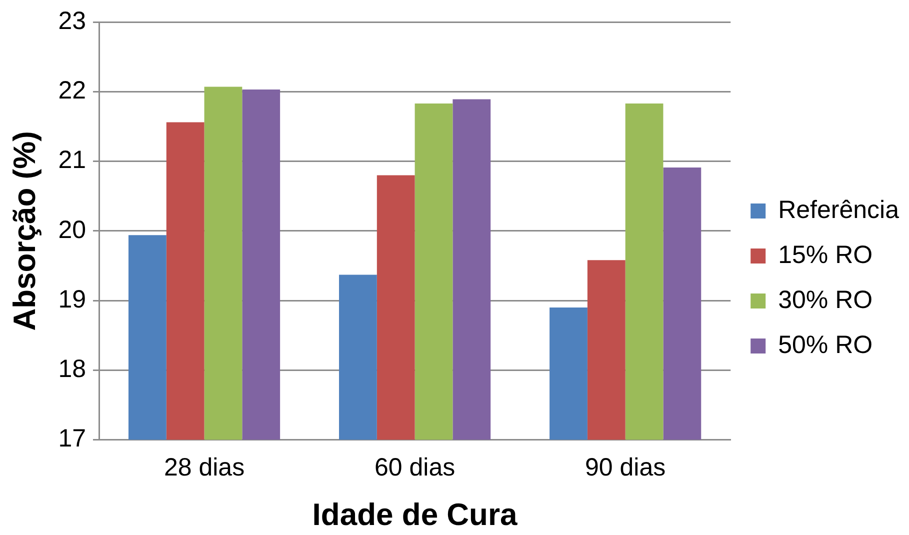 Image resolution: width=909 pixels, height=535 pixels. I want to click on legend-label: 15% RO, so click(825, 254).